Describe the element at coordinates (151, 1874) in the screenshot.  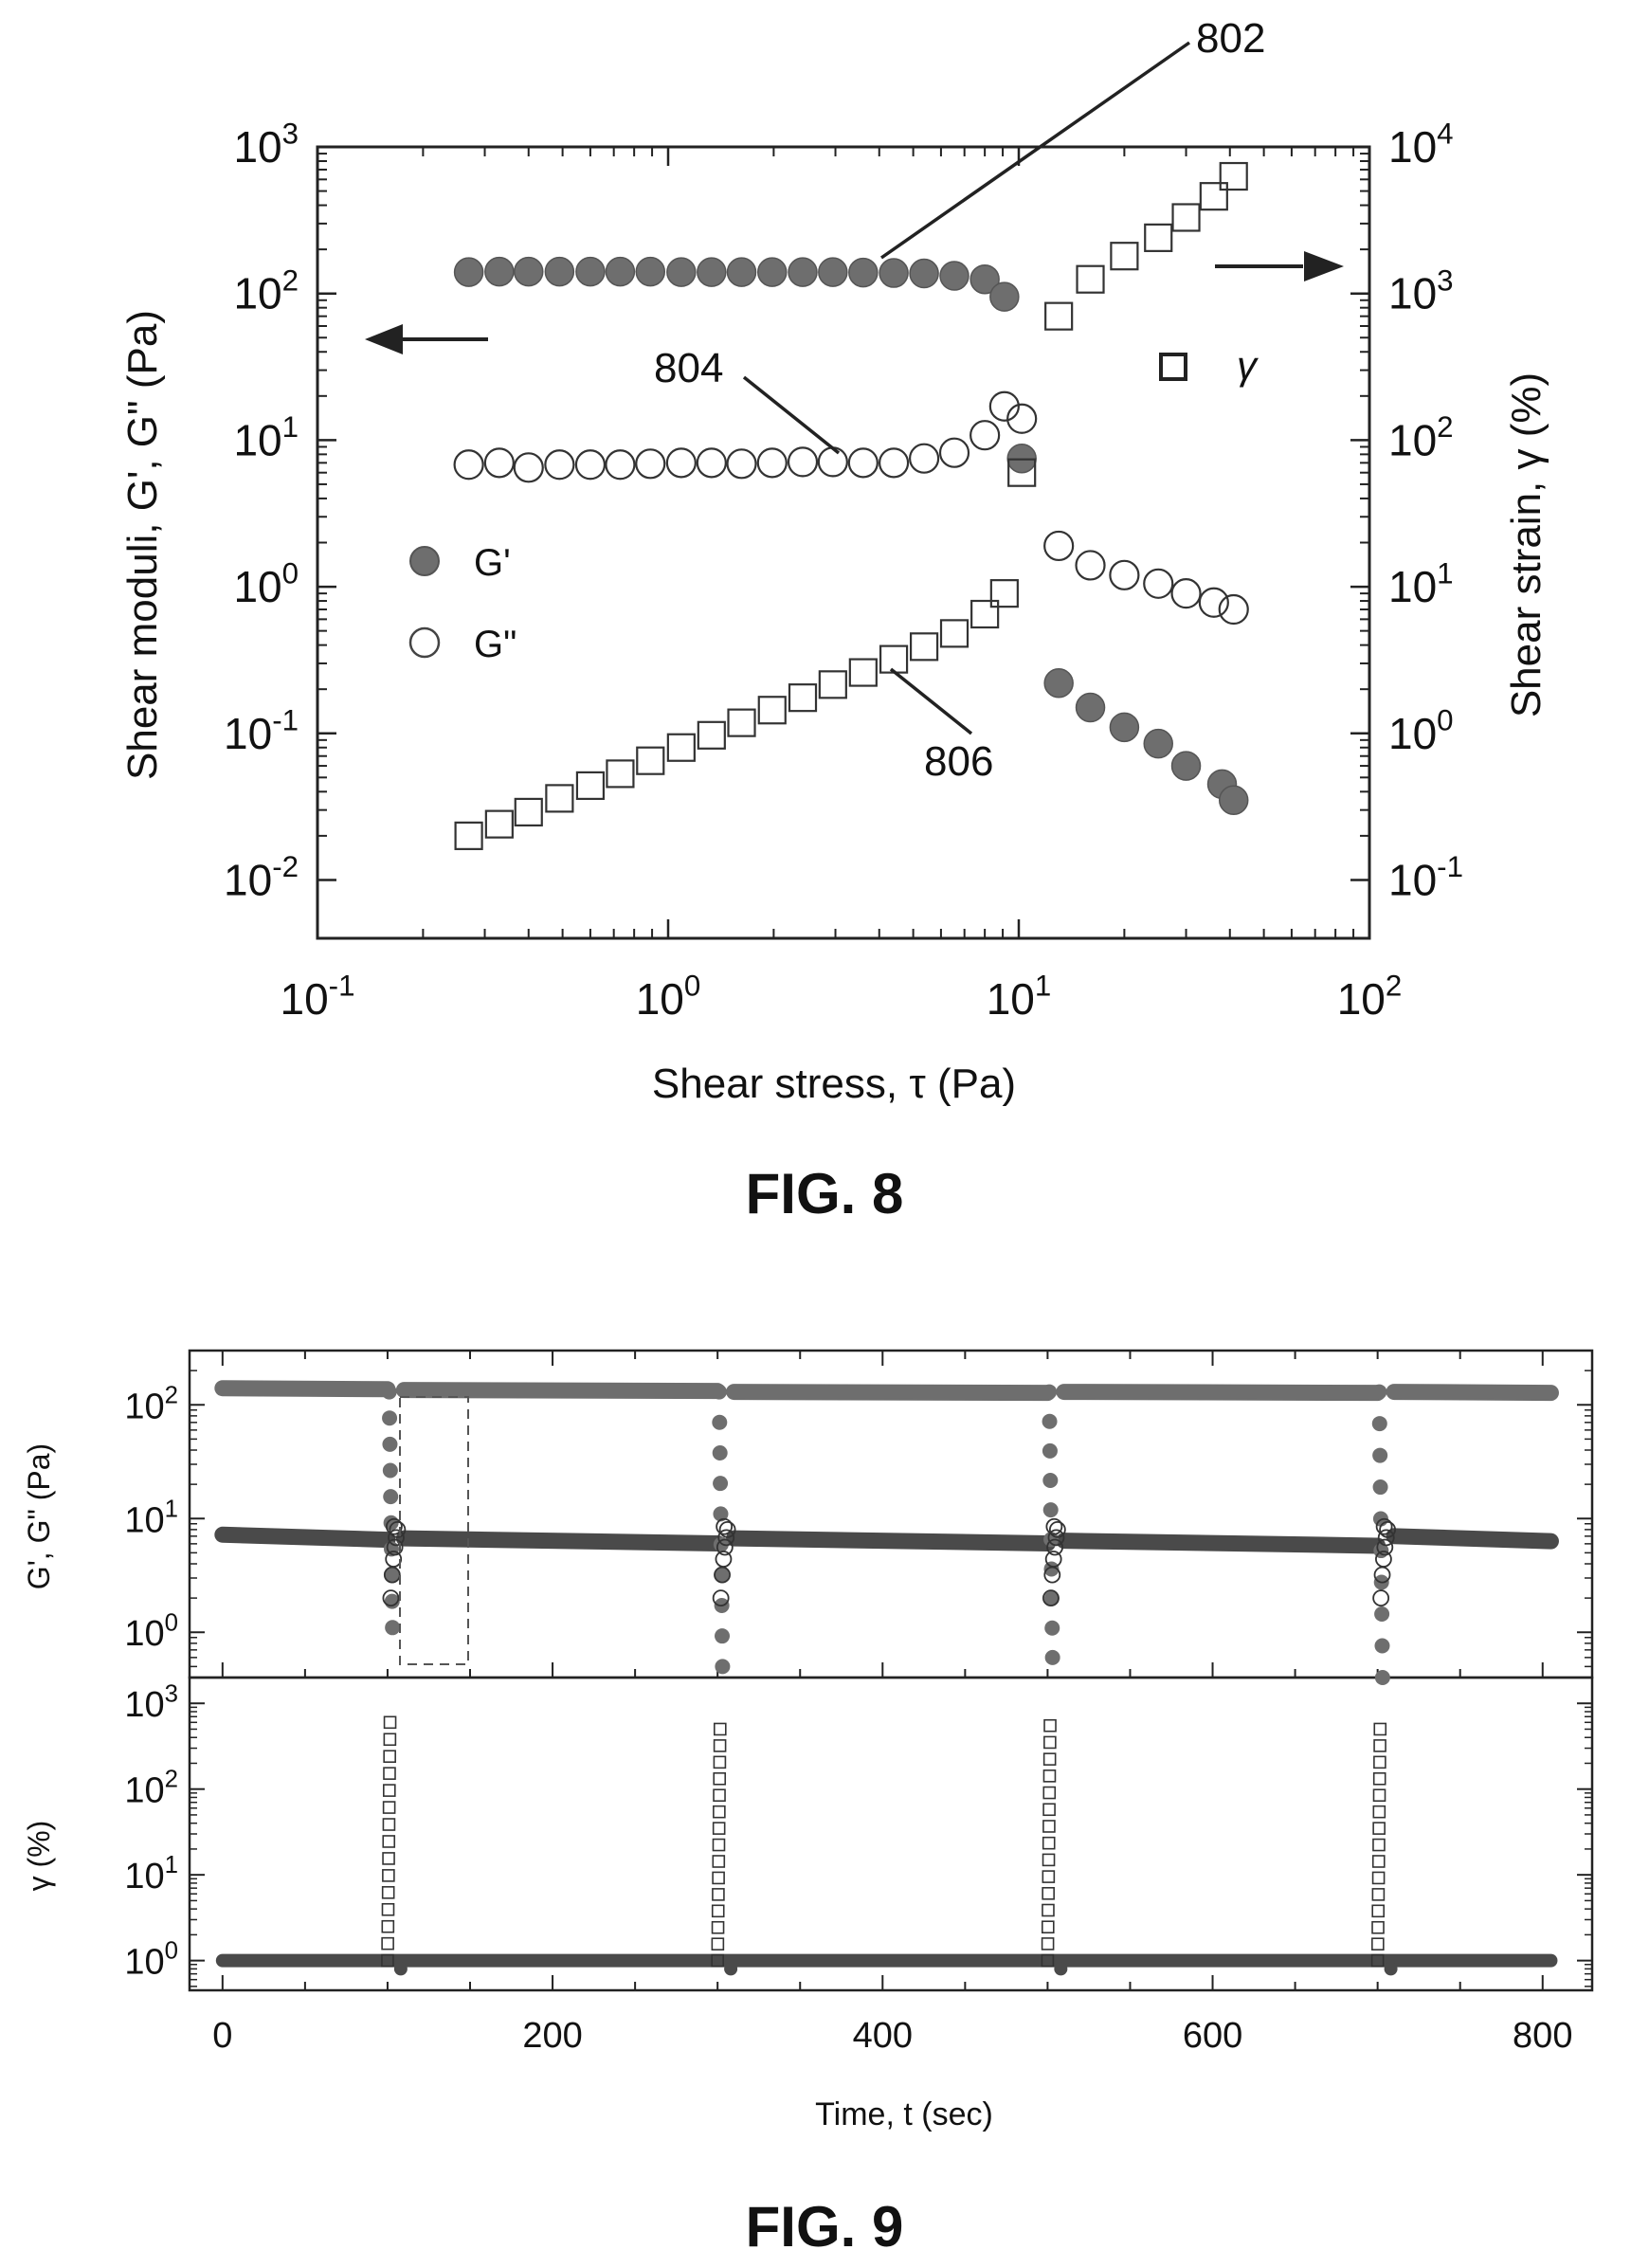
I see `fig9-bottom-y-tick-label: 10¹` at that location.